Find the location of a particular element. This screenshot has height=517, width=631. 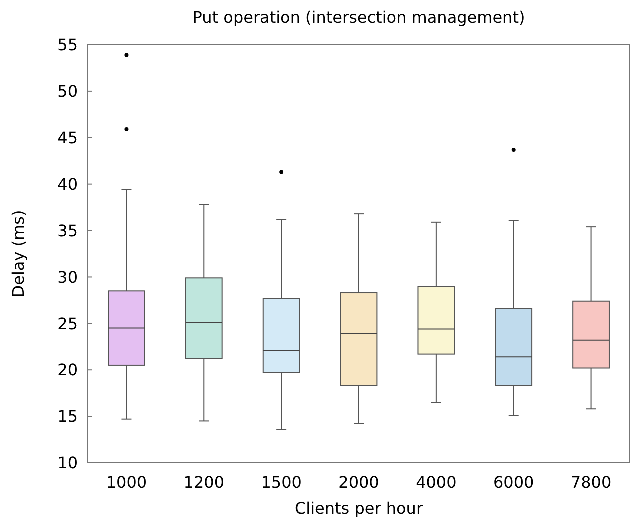

y-tick-label: 45 is located at coordinates (68, 138).